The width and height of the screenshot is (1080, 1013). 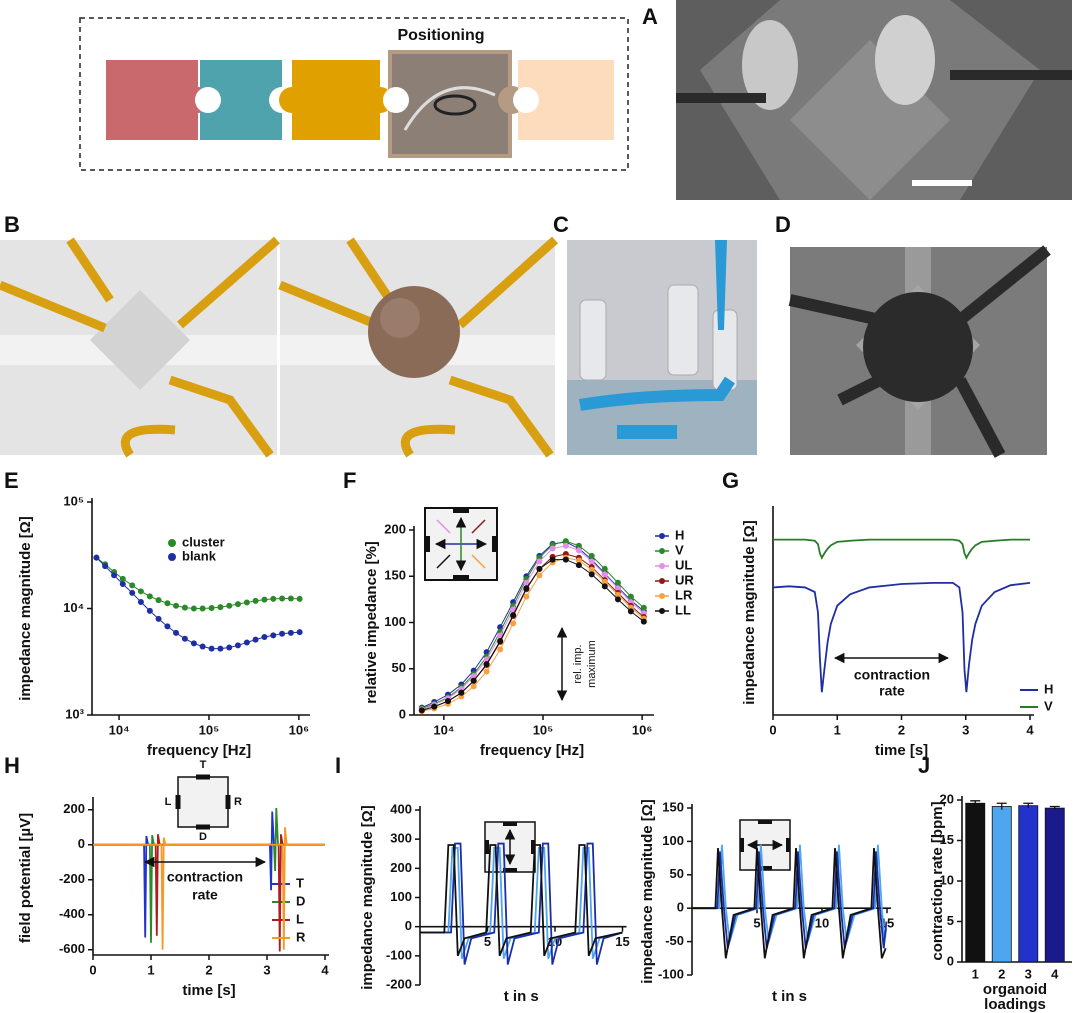 What do you see at coordinates (578, 663) in the screenshot?
I see `annotation: rel. imp.` at bounding box center [578, 663].